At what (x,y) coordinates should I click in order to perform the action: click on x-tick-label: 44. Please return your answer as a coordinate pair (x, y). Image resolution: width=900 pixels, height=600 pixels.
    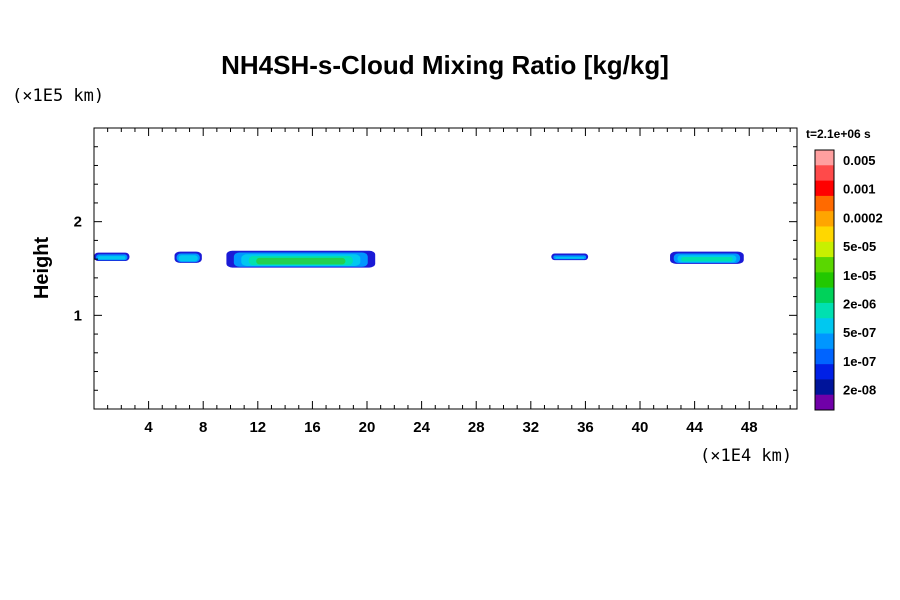
    Looking at the image, I should click on (694, 427).